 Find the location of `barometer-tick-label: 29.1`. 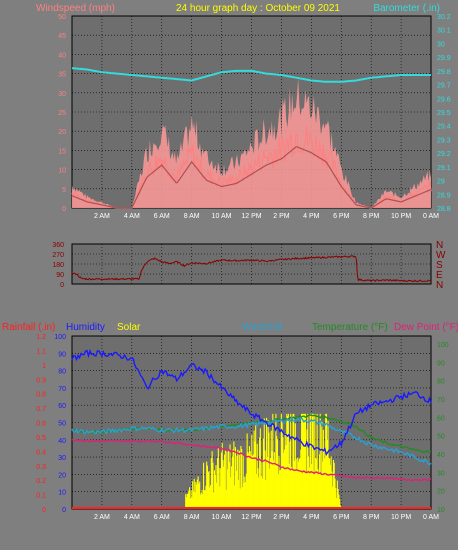

barometer-tick-label: 29.1 is located at coordinates (444, 168).